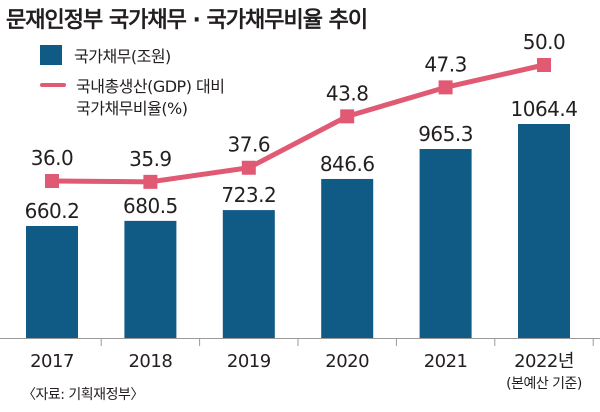 The image size is (600, 412). I want to click on legend: 국가채무(조원) 국내총생산(GDP) 대비 국가채무비율(%), so click(132, 81).